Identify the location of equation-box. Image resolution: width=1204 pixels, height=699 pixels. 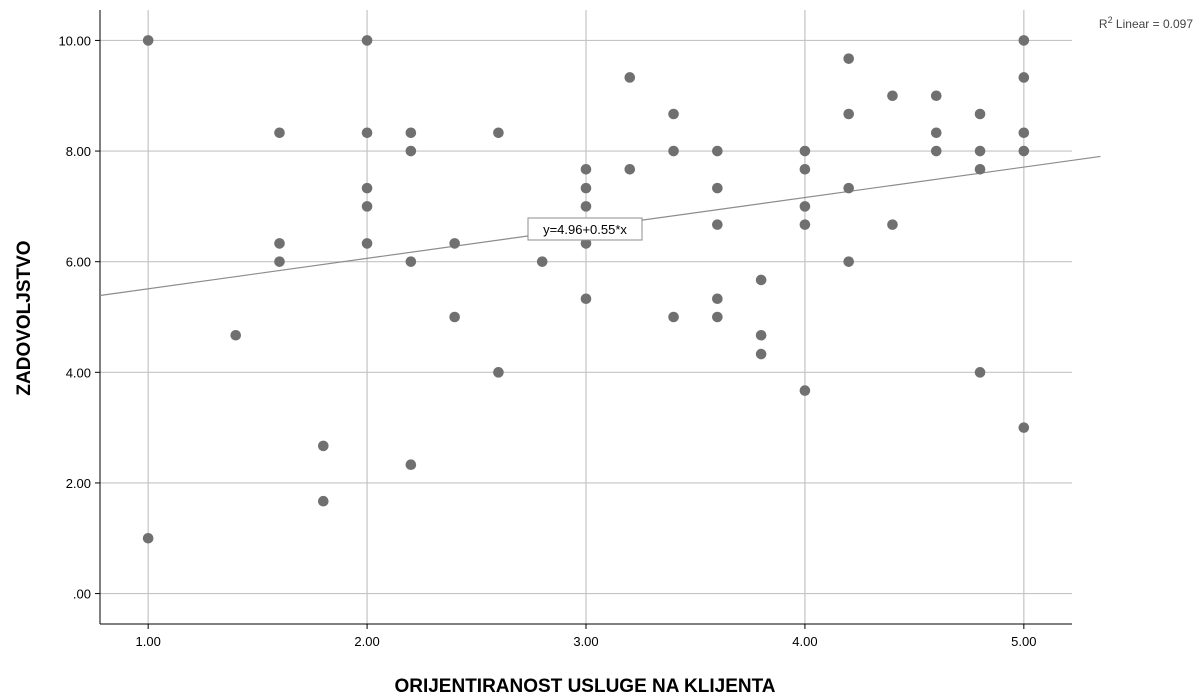
(585, 229).